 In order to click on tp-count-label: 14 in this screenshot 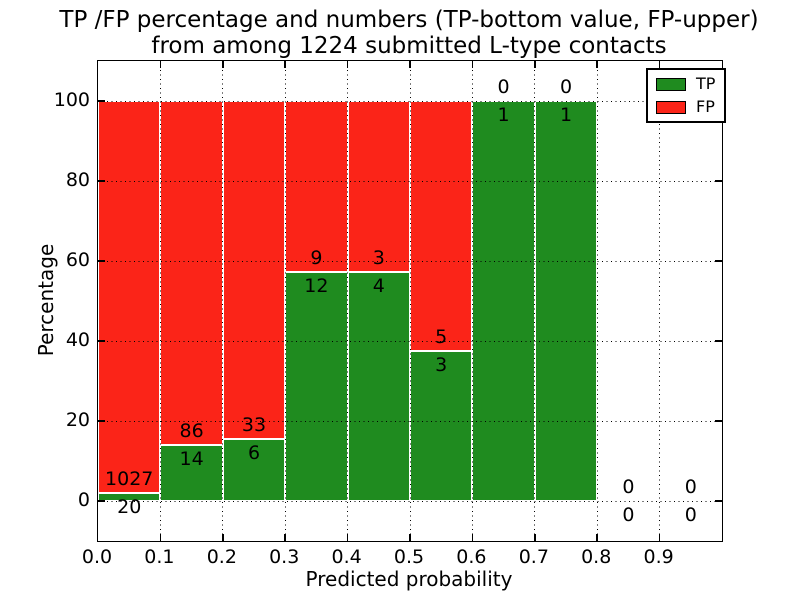, I will do `click(191, 459)`.